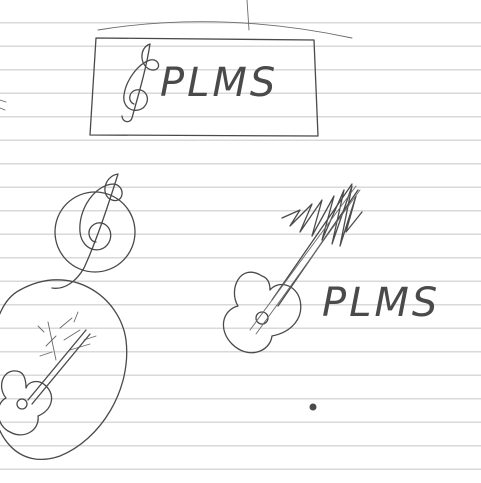  I want to click on boxed-logo-text: PLMS, so click(219, 83).